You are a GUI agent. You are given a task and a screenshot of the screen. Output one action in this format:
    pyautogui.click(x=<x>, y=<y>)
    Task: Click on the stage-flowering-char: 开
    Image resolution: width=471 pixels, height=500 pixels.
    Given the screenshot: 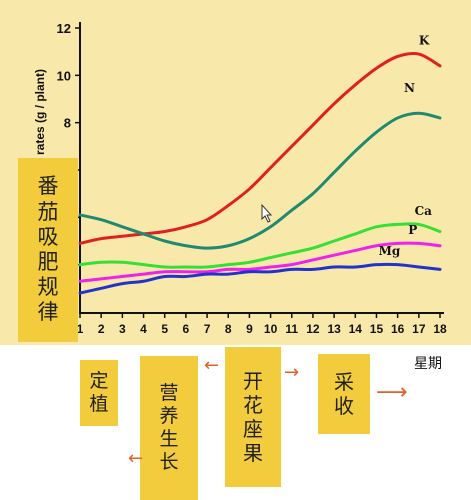 What is the action you would take?
    pyautogui.click(x=253, y=381)
    